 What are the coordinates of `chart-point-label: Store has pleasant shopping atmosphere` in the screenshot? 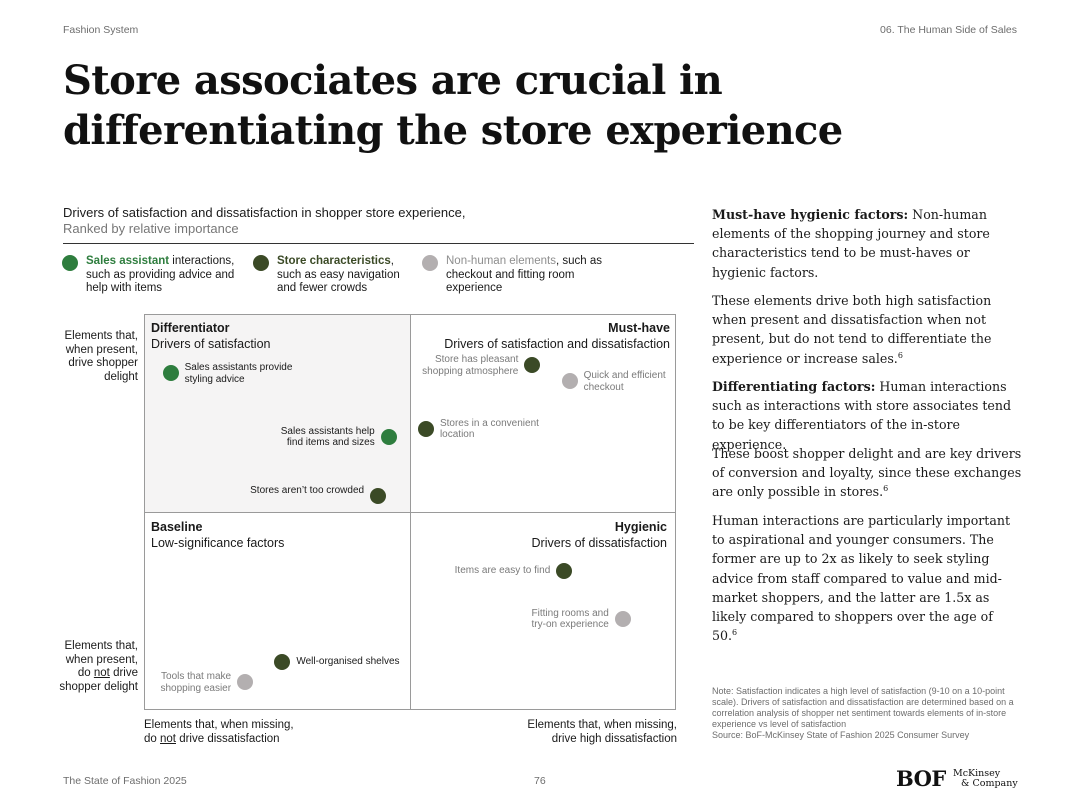 It's located at (470, 365).